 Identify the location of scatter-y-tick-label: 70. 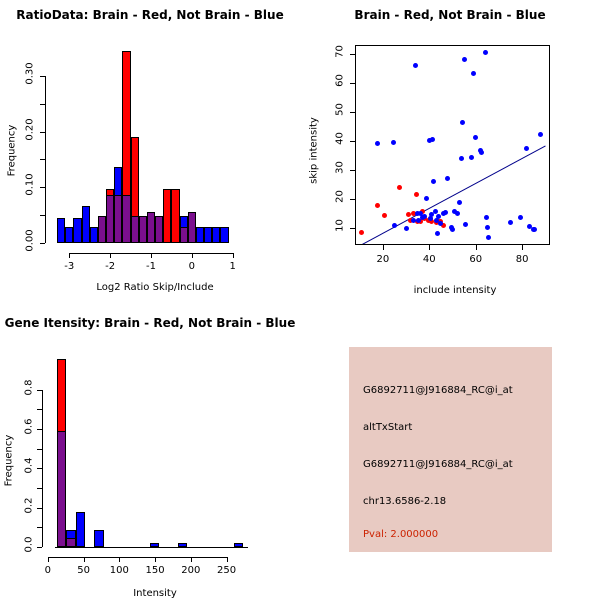
(340, 51).